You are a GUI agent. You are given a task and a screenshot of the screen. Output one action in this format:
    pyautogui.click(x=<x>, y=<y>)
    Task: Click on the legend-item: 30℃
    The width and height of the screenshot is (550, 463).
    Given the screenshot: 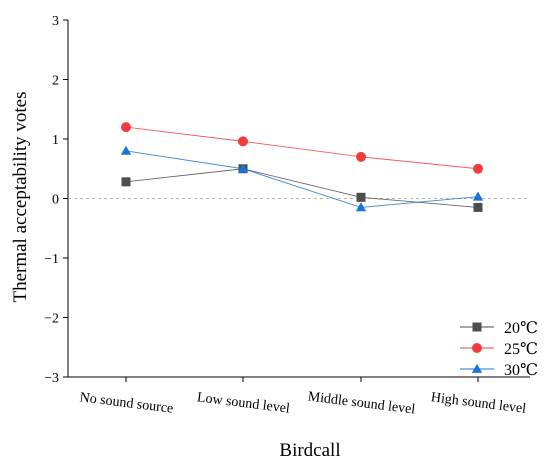 What is the action you would take?
    pyautogui.click(x=499, y=370)
    